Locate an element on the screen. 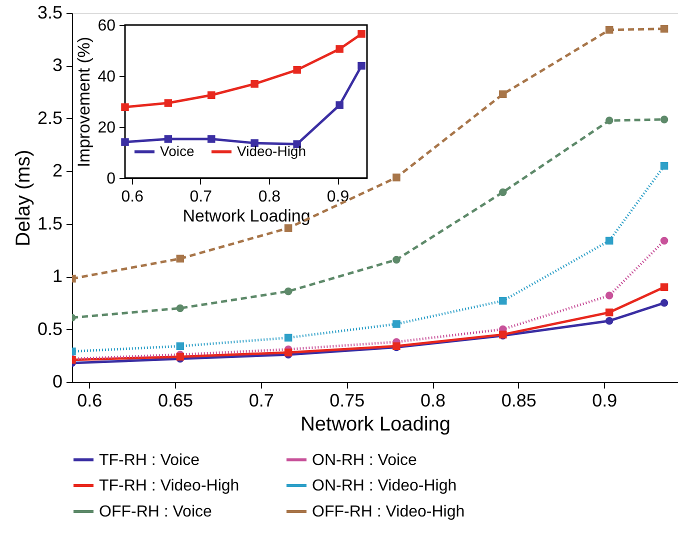  y-tick-label: 1 is located at coordinates (57, 276).